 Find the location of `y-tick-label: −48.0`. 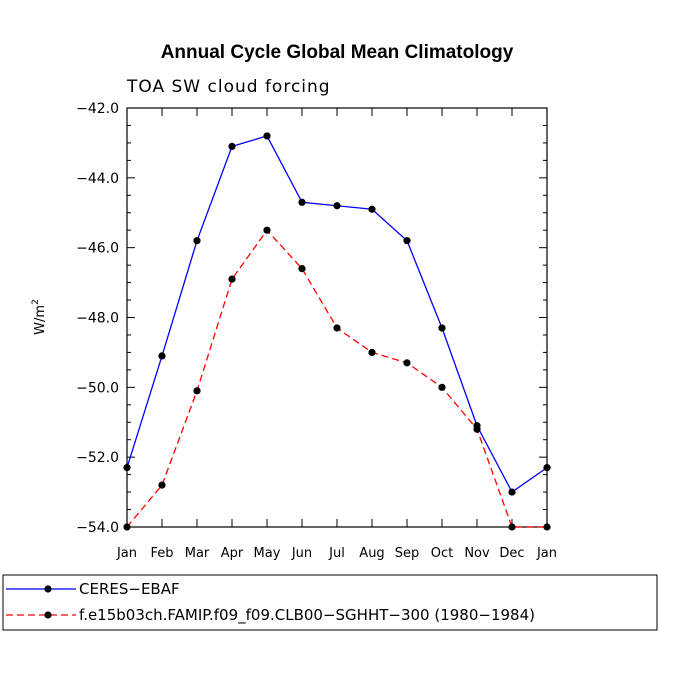

y-tick-label: −48.0 is located at coordinates (97, 319).